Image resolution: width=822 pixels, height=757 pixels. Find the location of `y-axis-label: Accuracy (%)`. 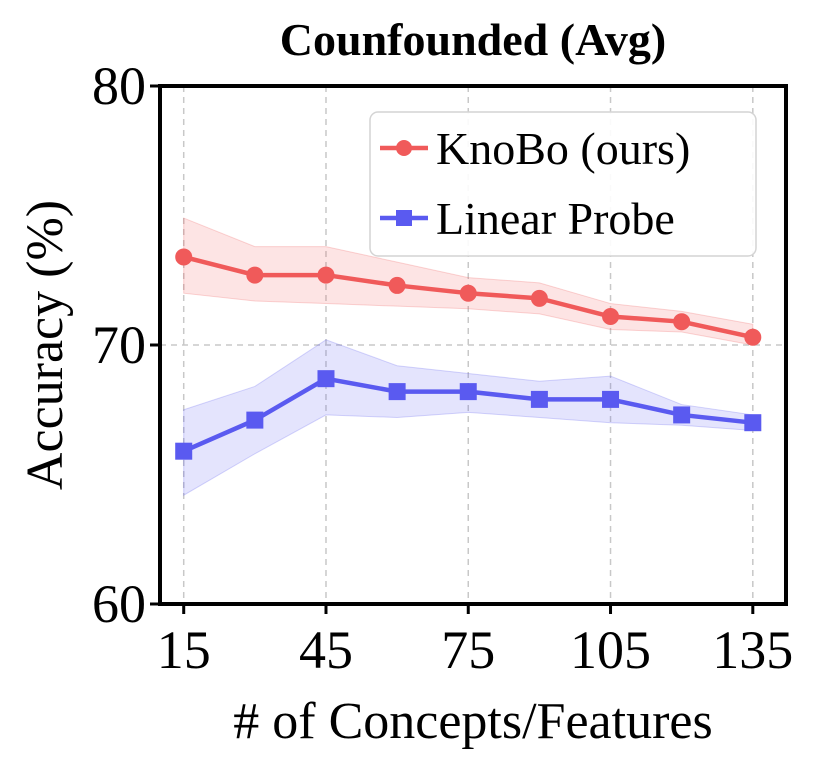

y-axis-label: Accuracy (%) is located at coordinates (45, 345).